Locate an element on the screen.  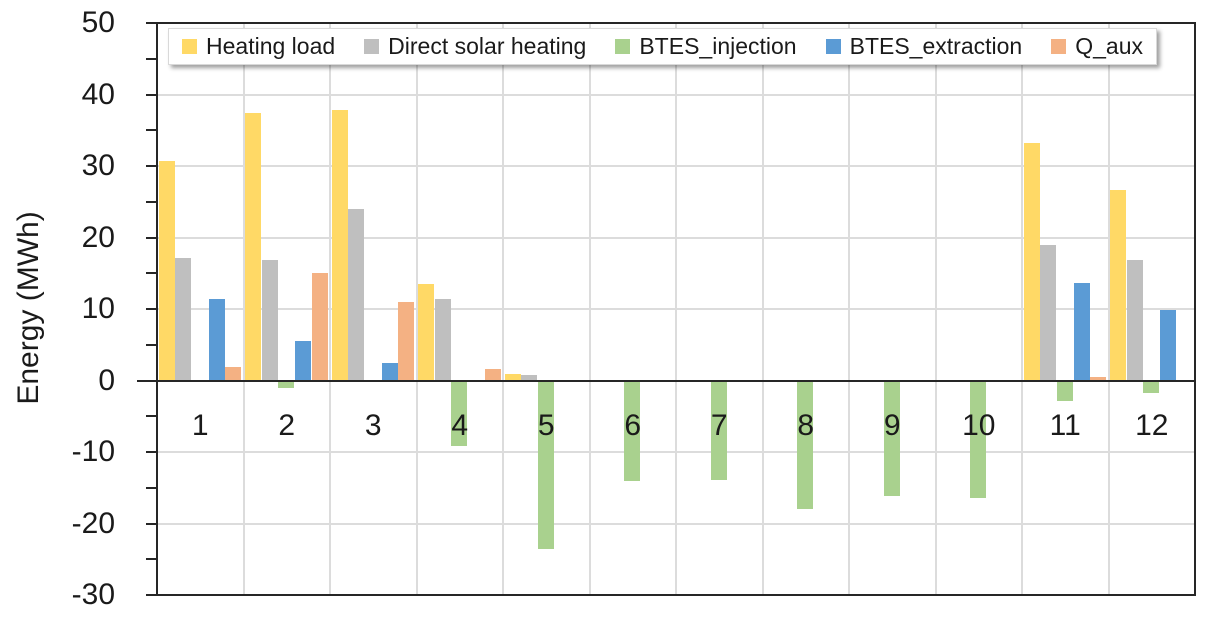
x-axis-tick-label: 2 is located at coordinates (287, 425).